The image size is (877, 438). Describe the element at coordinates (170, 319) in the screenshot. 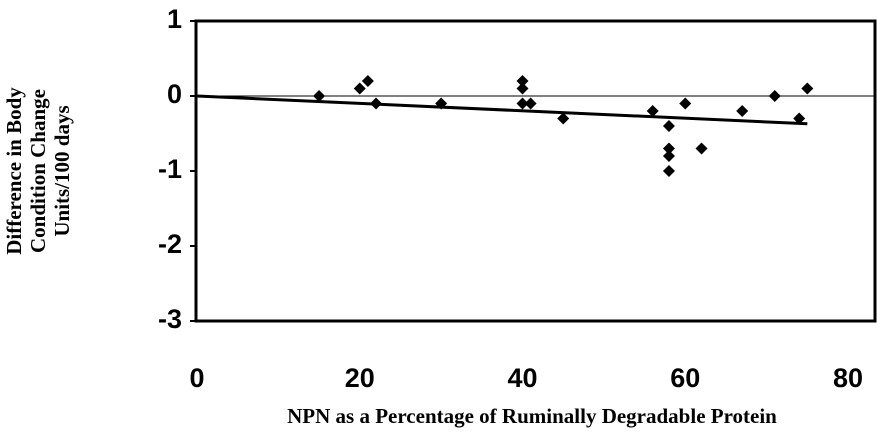

I see `y-tick-label: -3` at that location.